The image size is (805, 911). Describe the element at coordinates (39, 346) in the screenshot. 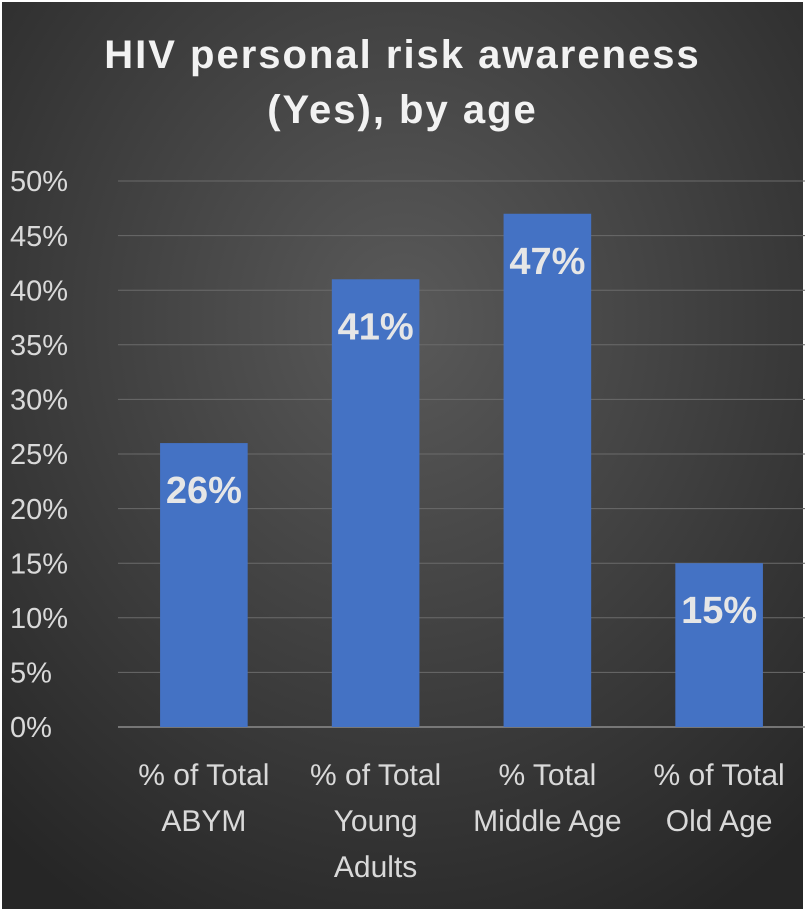

I see `y-tick-label: 35%` at that location.